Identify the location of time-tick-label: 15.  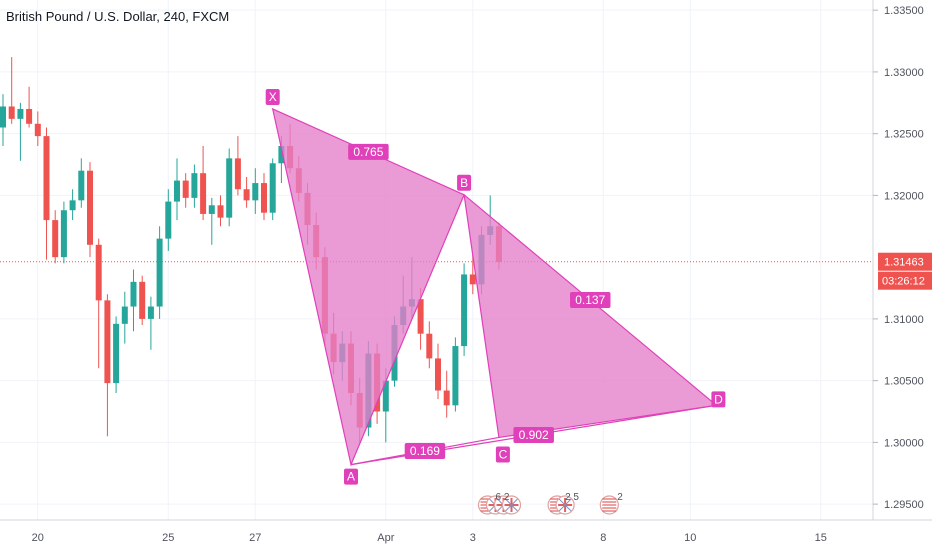
(821, 538).